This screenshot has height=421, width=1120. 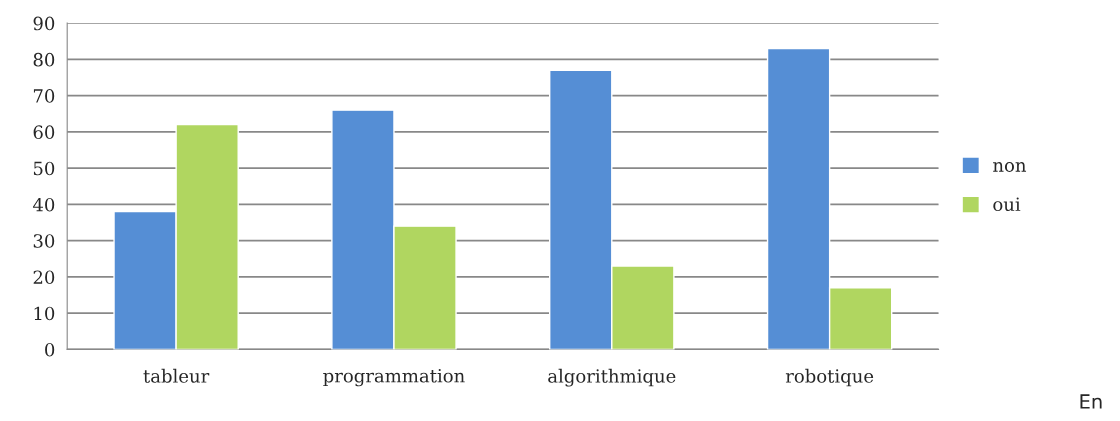 I want to click on y-tick-label: 90, so click(x=44, y=23).